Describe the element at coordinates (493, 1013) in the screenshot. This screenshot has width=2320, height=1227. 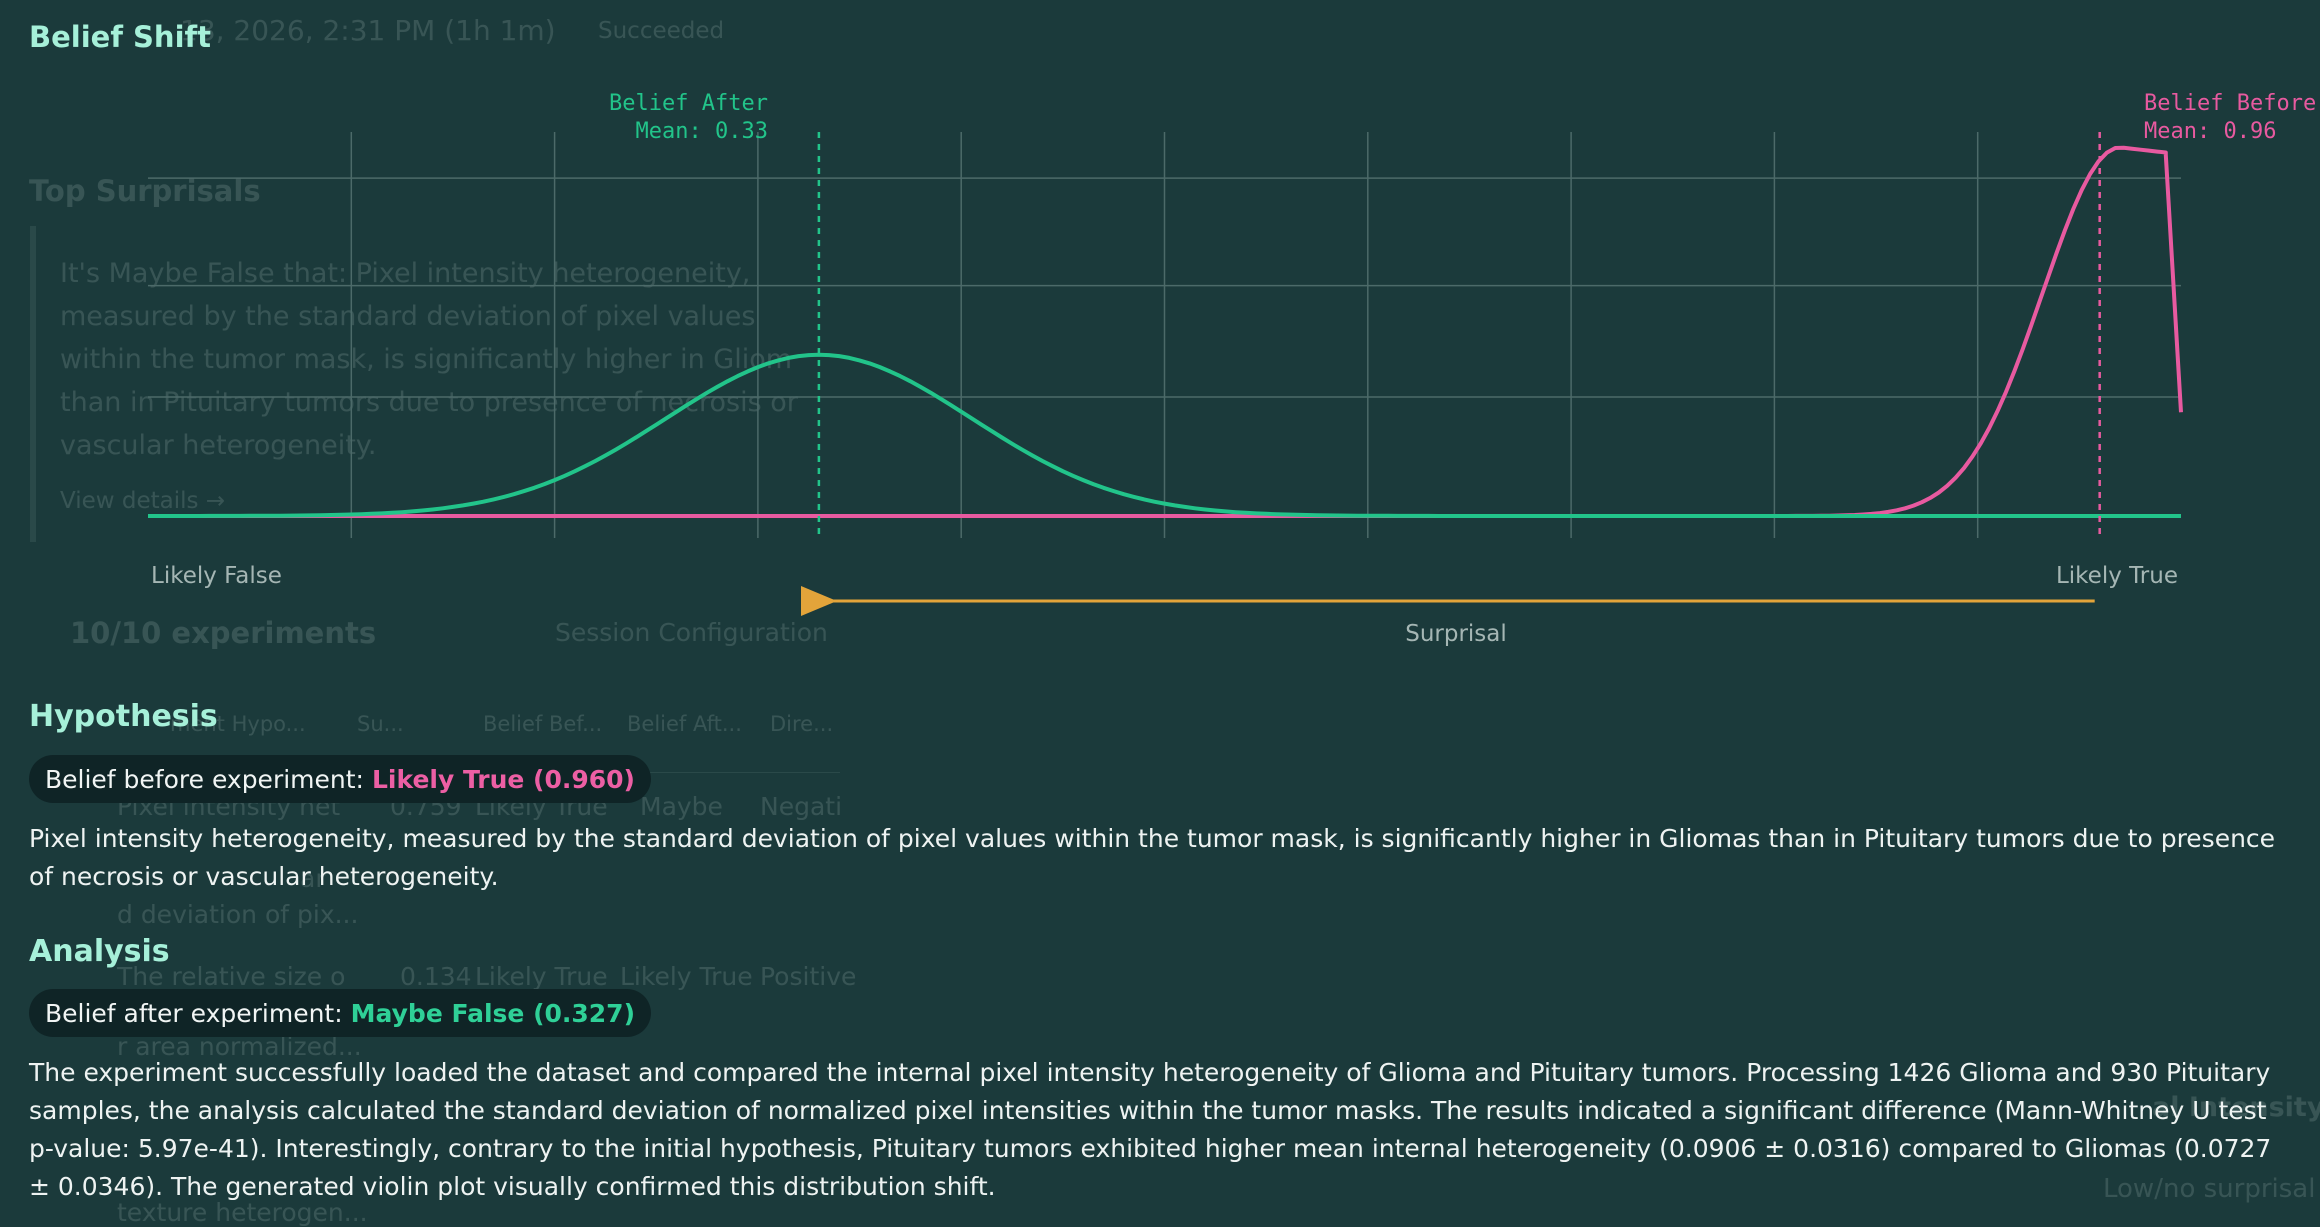
I see `belief-after-pill-value: Maybe False (0.327)` at that location.